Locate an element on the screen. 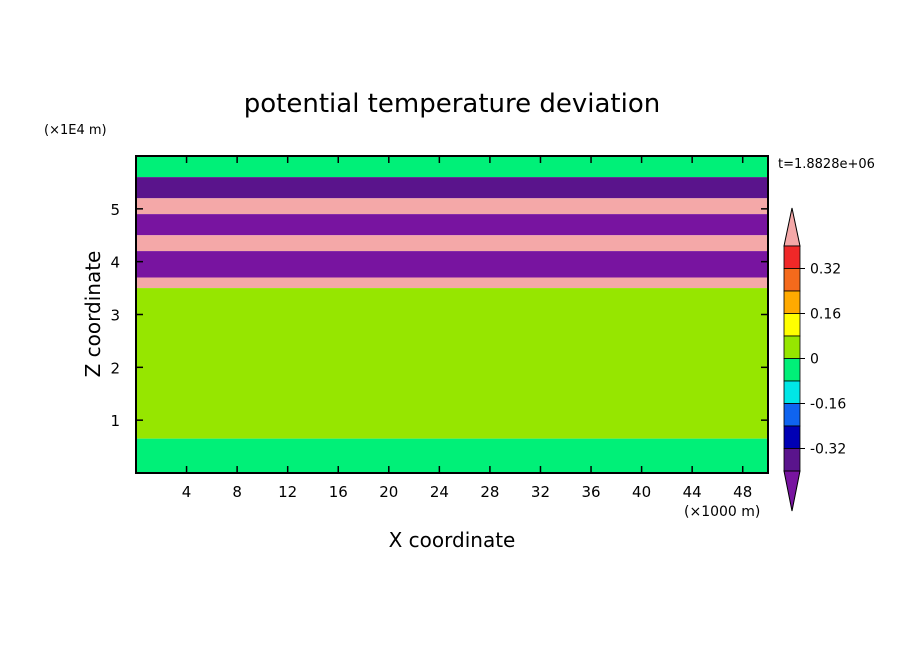 The image size is (904, 654). x-tick-label: 44 is located at coordinates (692, 492).